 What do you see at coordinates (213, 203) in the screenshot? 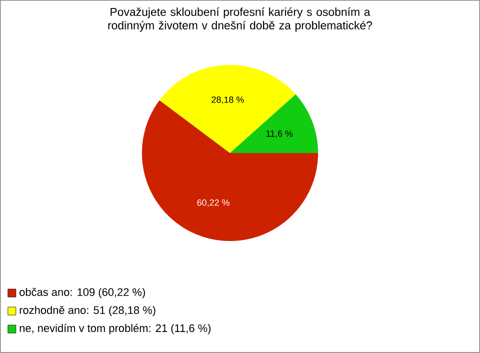
I see `data-label: 60,22 %` at bounding box center [213, 203].